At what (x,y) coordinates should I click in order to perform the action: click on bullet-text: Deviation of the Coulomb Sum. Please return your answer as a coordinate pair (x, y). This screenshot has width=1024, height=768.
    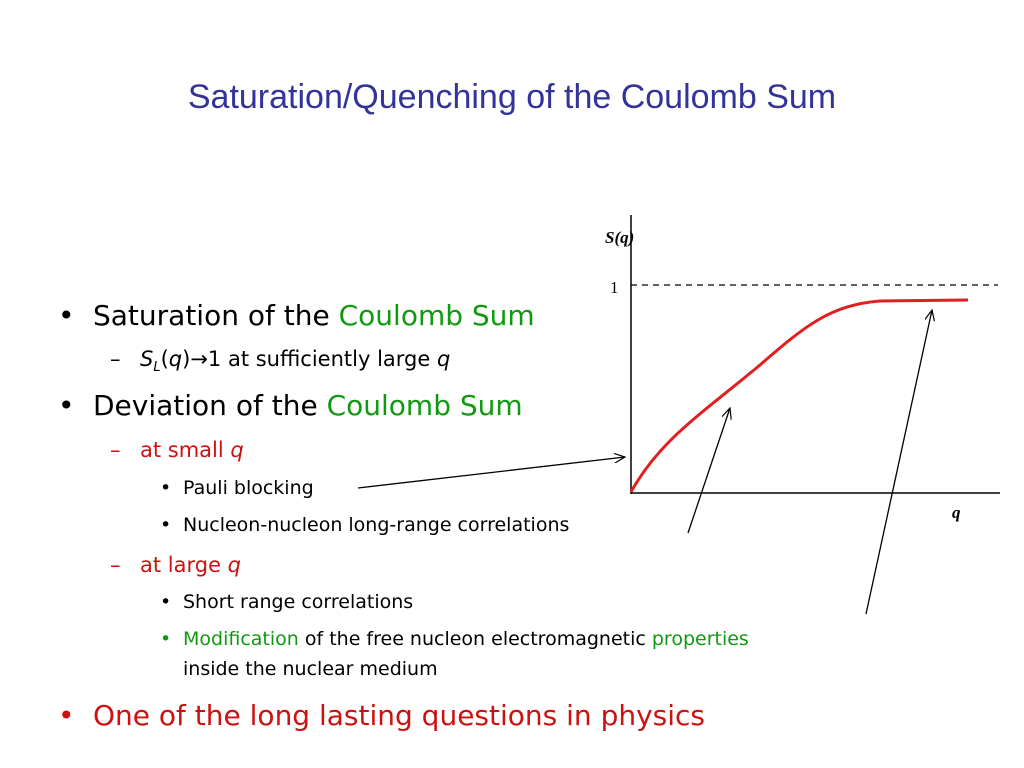
    Looking at the image, I should click on (308, 406).